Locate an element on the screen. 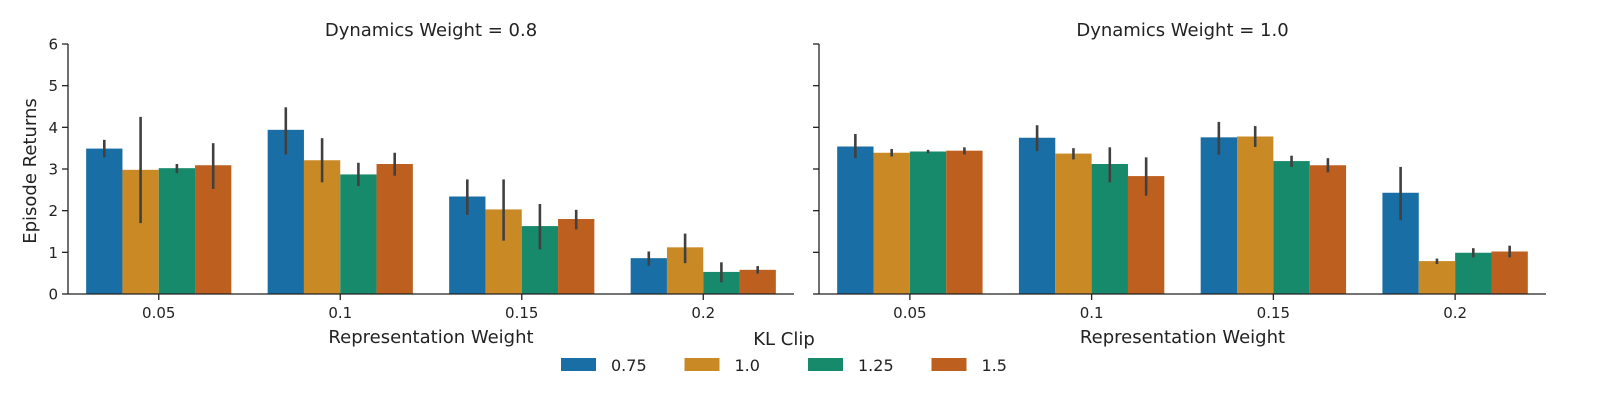 The width and height of the screenshot is (1600, 404). panel-title: Dynamics Weight = 1.0 is located at coordinates (1182, 30).